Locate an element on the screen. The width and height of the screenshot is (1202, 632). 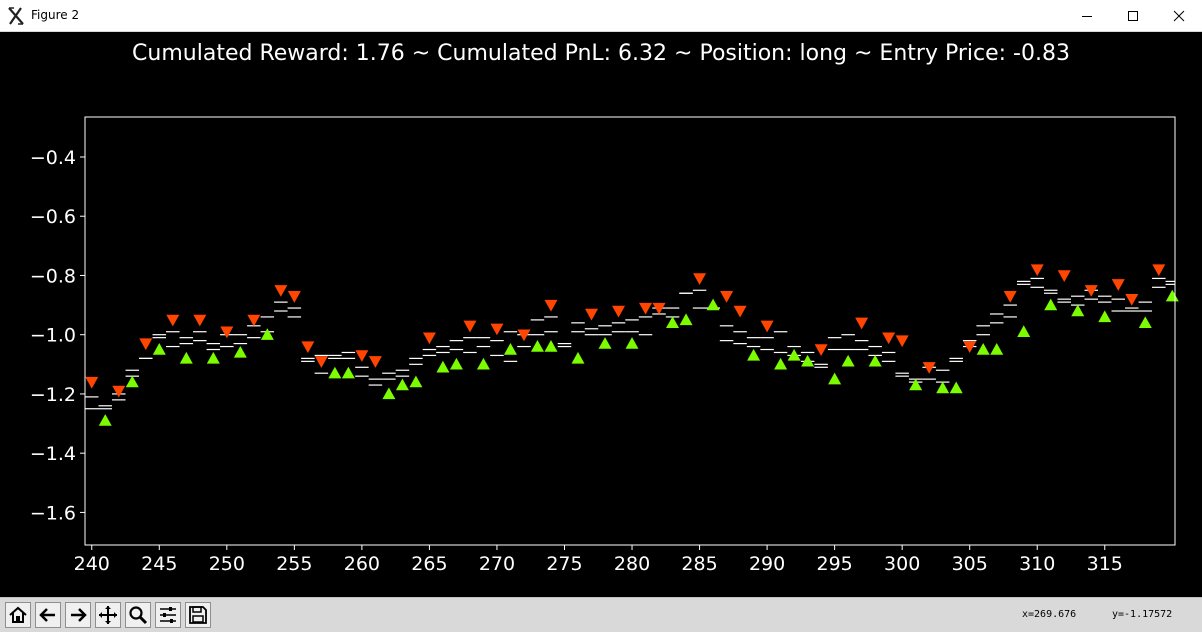
x-tick-label: 300 is located at coordinates (902, 564).